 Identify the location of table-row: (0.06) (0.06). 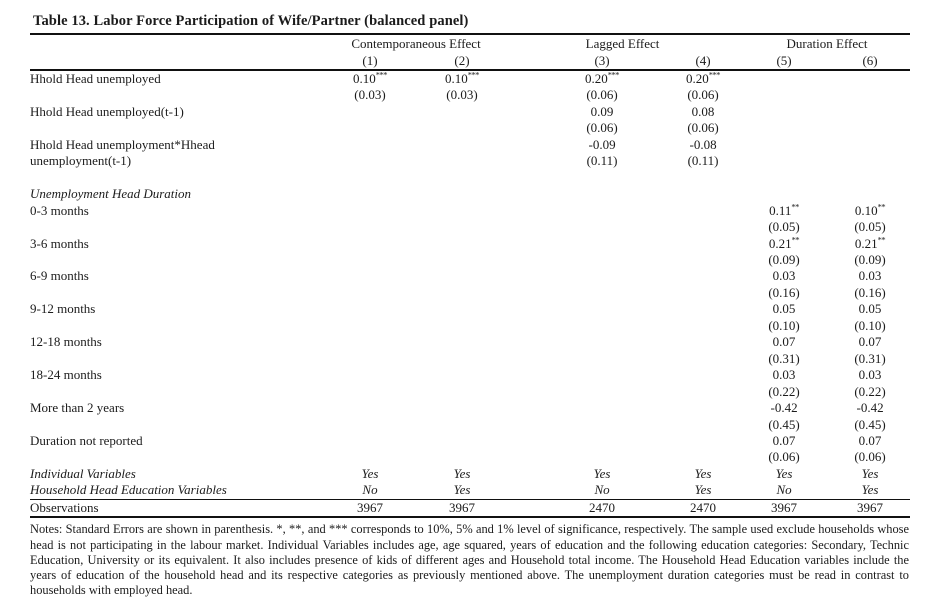
(470, 128).